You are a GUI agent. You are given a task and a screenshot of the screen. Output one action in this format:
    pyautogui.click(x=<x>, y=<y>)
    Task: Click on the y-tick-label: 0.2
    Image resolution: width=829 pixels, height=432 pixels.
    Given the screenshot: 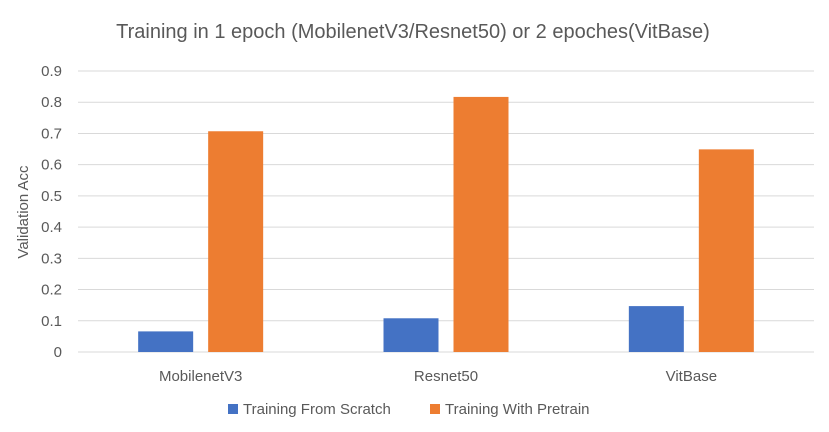 What is the action you would take?
    pyautogui.click(x=51, y=290)
    